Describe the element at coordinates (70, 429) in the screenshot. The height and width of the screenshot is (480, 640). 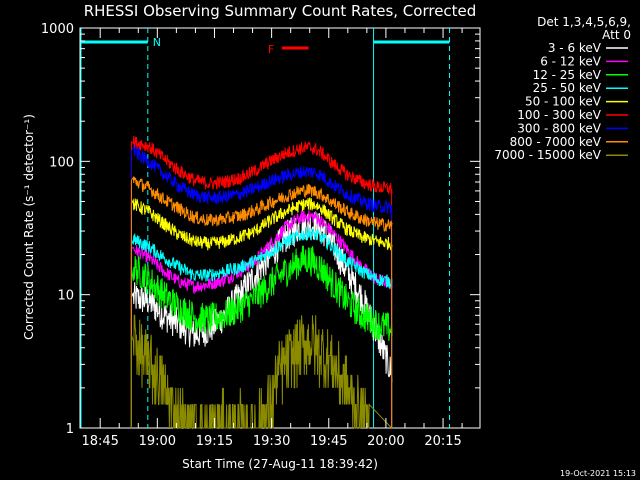
I see `y-tick-label: 1` at that location.